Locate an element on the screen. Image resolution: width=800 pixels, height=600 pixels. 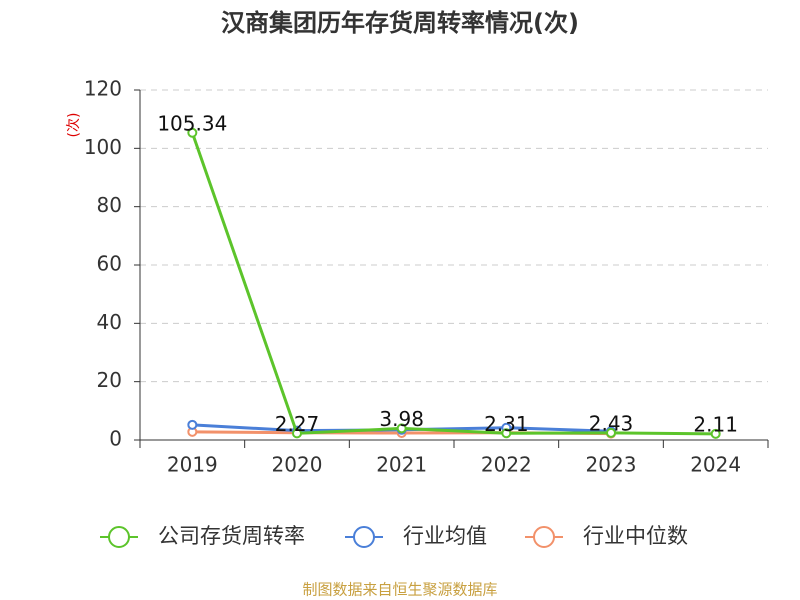
x-tick-label: 2021 is located at coordinates (401, 465).